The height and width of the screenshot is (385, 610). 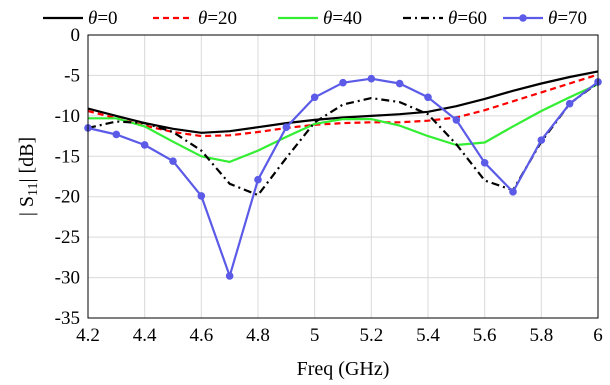 I want to click on legend-entry-2: θ=40, so click(x=320, y=18).